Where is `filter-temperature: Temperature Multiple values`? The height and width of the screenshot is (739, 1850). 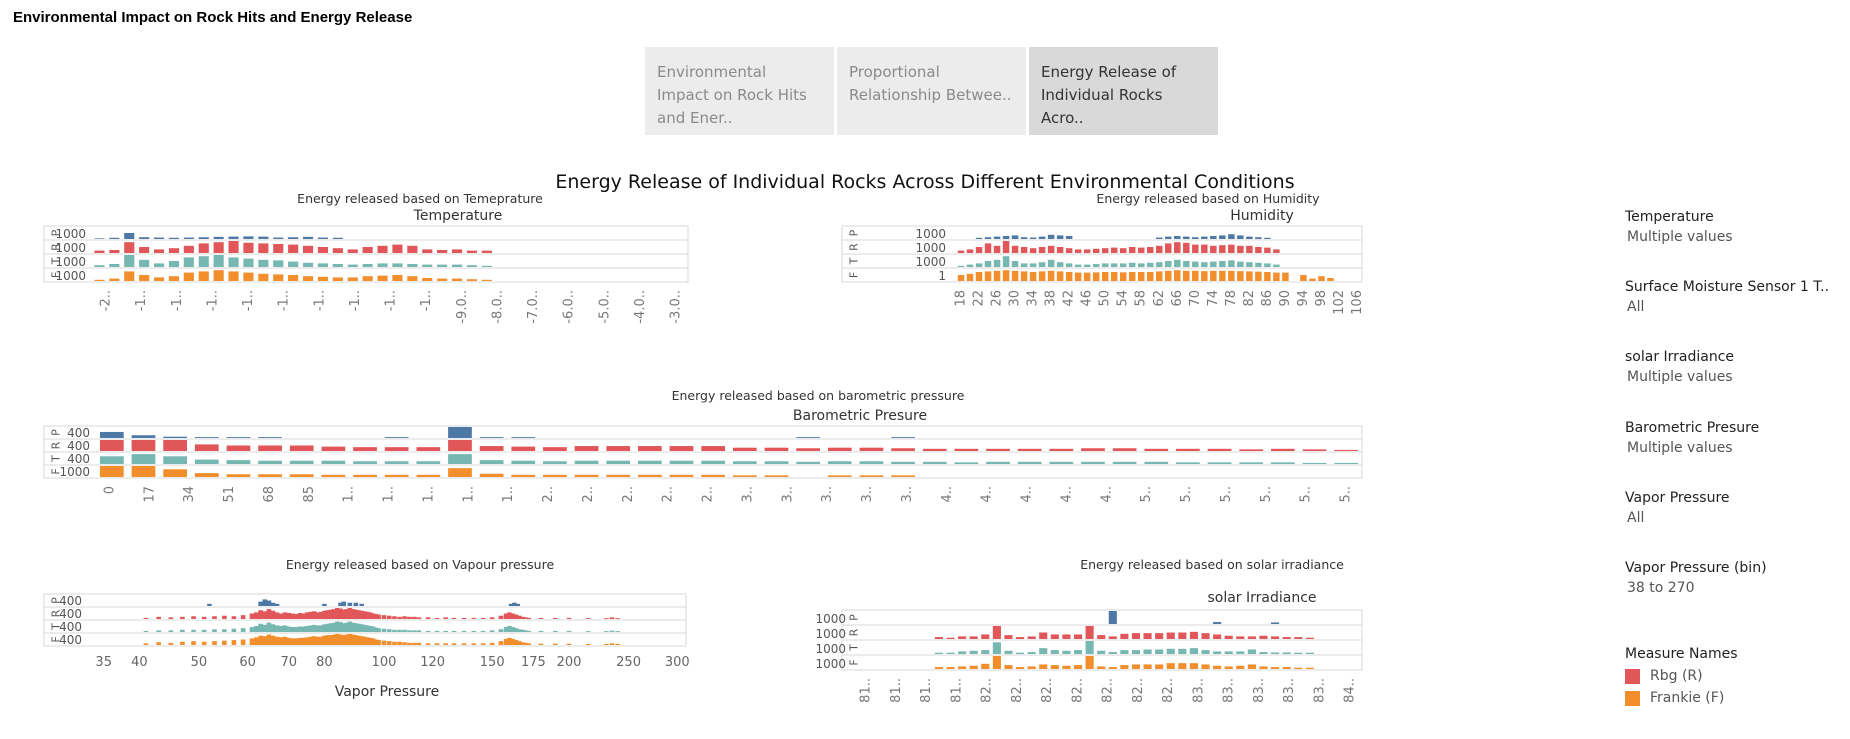
filter-temperature: Temperature Multiple values is located at coordinates (1679, 227).